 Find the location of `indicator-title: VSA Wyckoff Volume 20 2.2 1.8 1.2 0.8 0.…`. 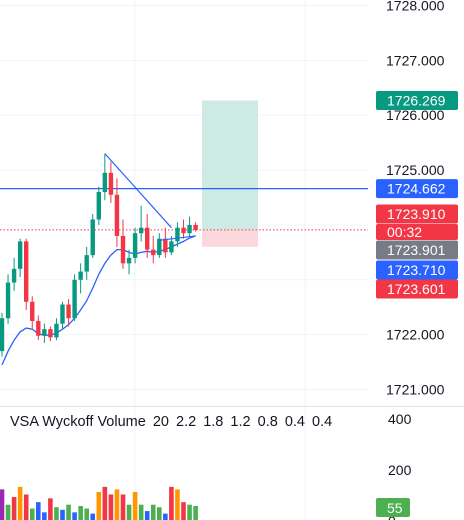

indicator-title: VSA Wyckoff Volume 20 2.2 1.8 1.2 0.8 0.… is located at coordinates (172, 422).